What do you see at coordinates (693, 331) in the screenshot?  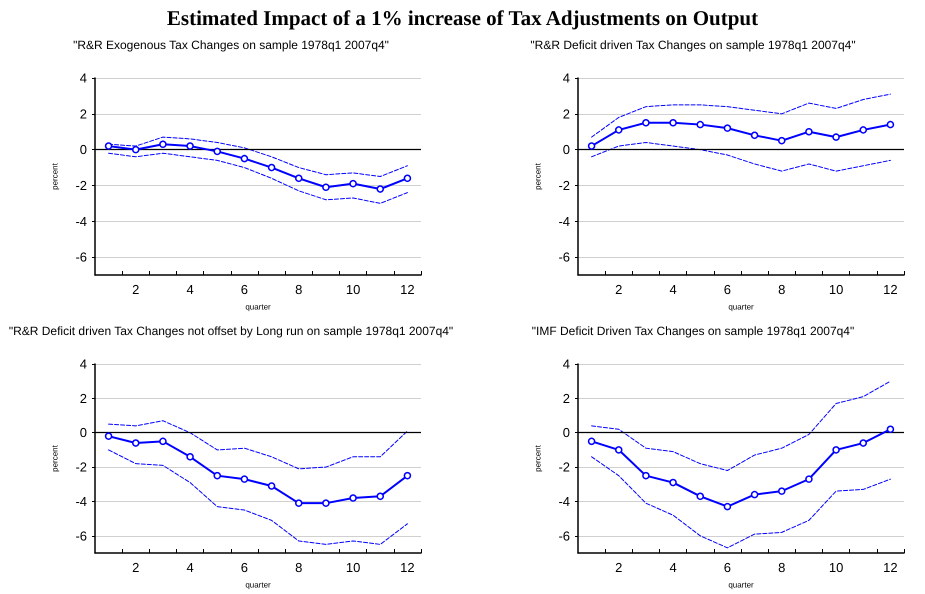 I see `chart-subtitle: "IMF Deficit Driven Tax Changes on sample 1978q1 2007q4"` at bounding box center [693, 331].